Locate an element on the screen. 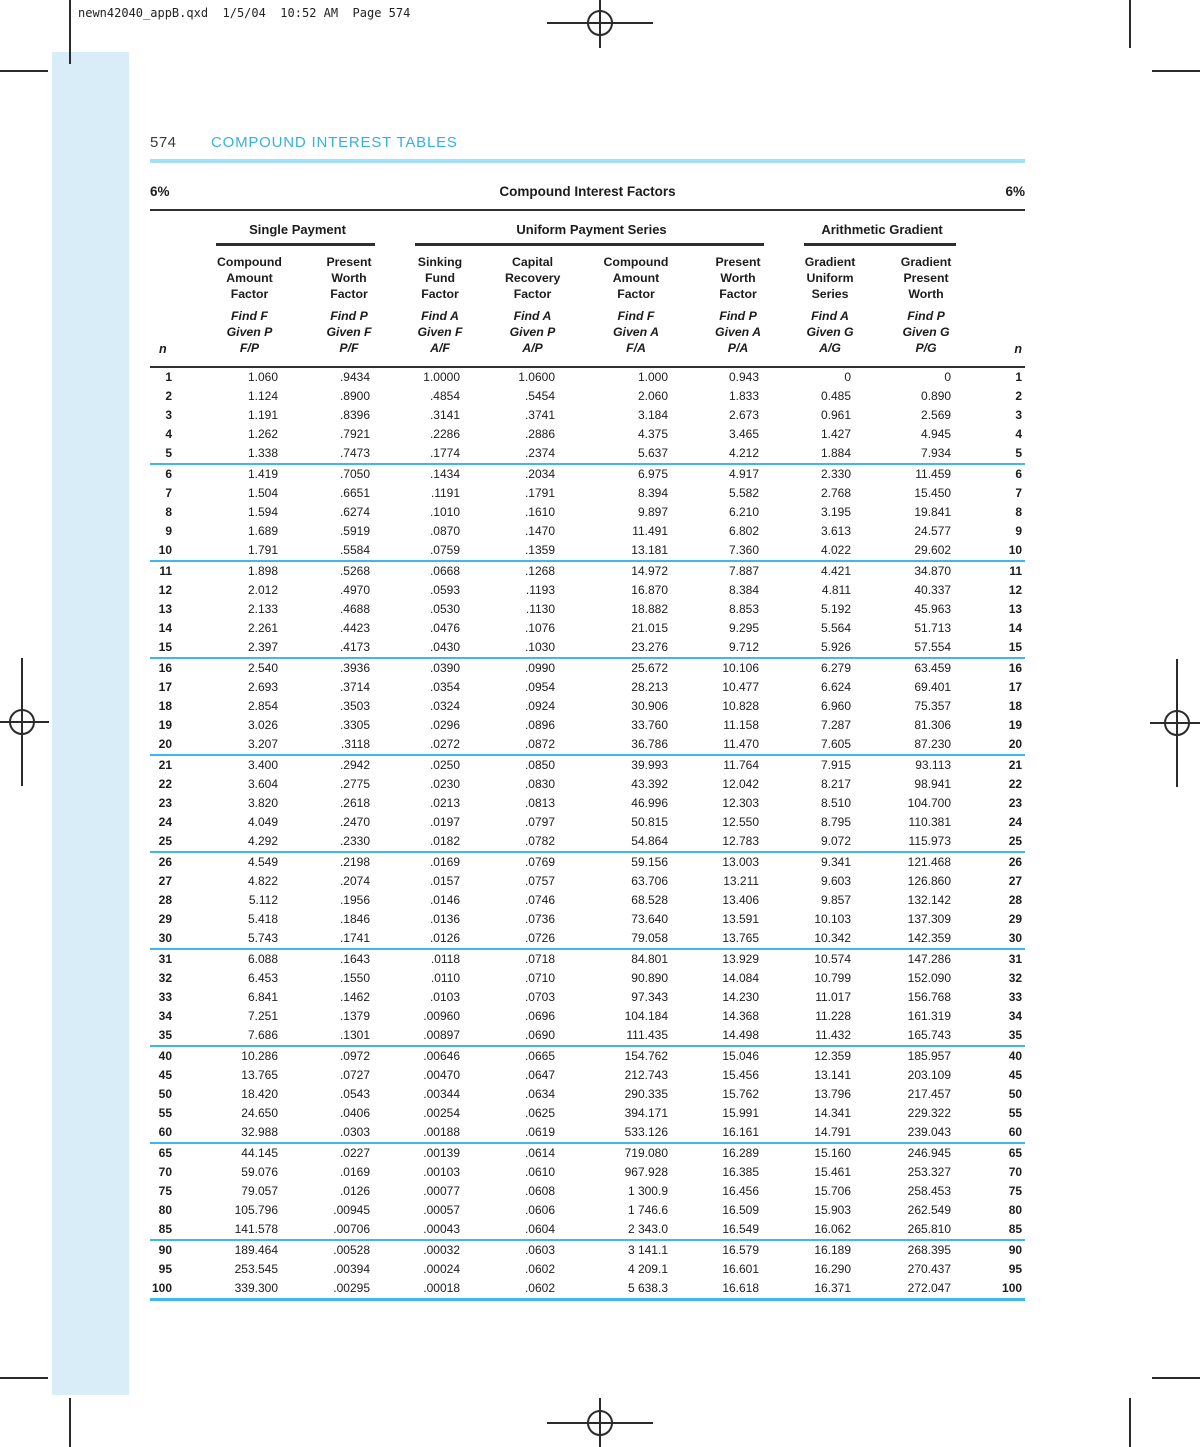 This screenshot has height=1447, width=1200. value-cell: 18.420 is located at coordinates (259, 1094).